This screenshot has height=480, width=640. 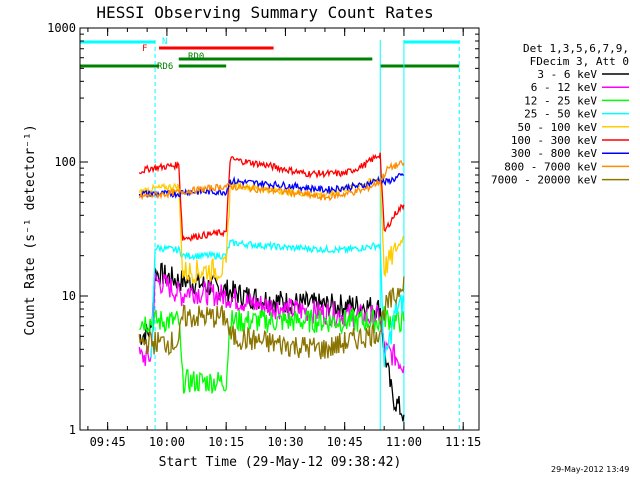 I want to click on legend-label-4: 50 - 100 keV, so click(x=558, y=127).